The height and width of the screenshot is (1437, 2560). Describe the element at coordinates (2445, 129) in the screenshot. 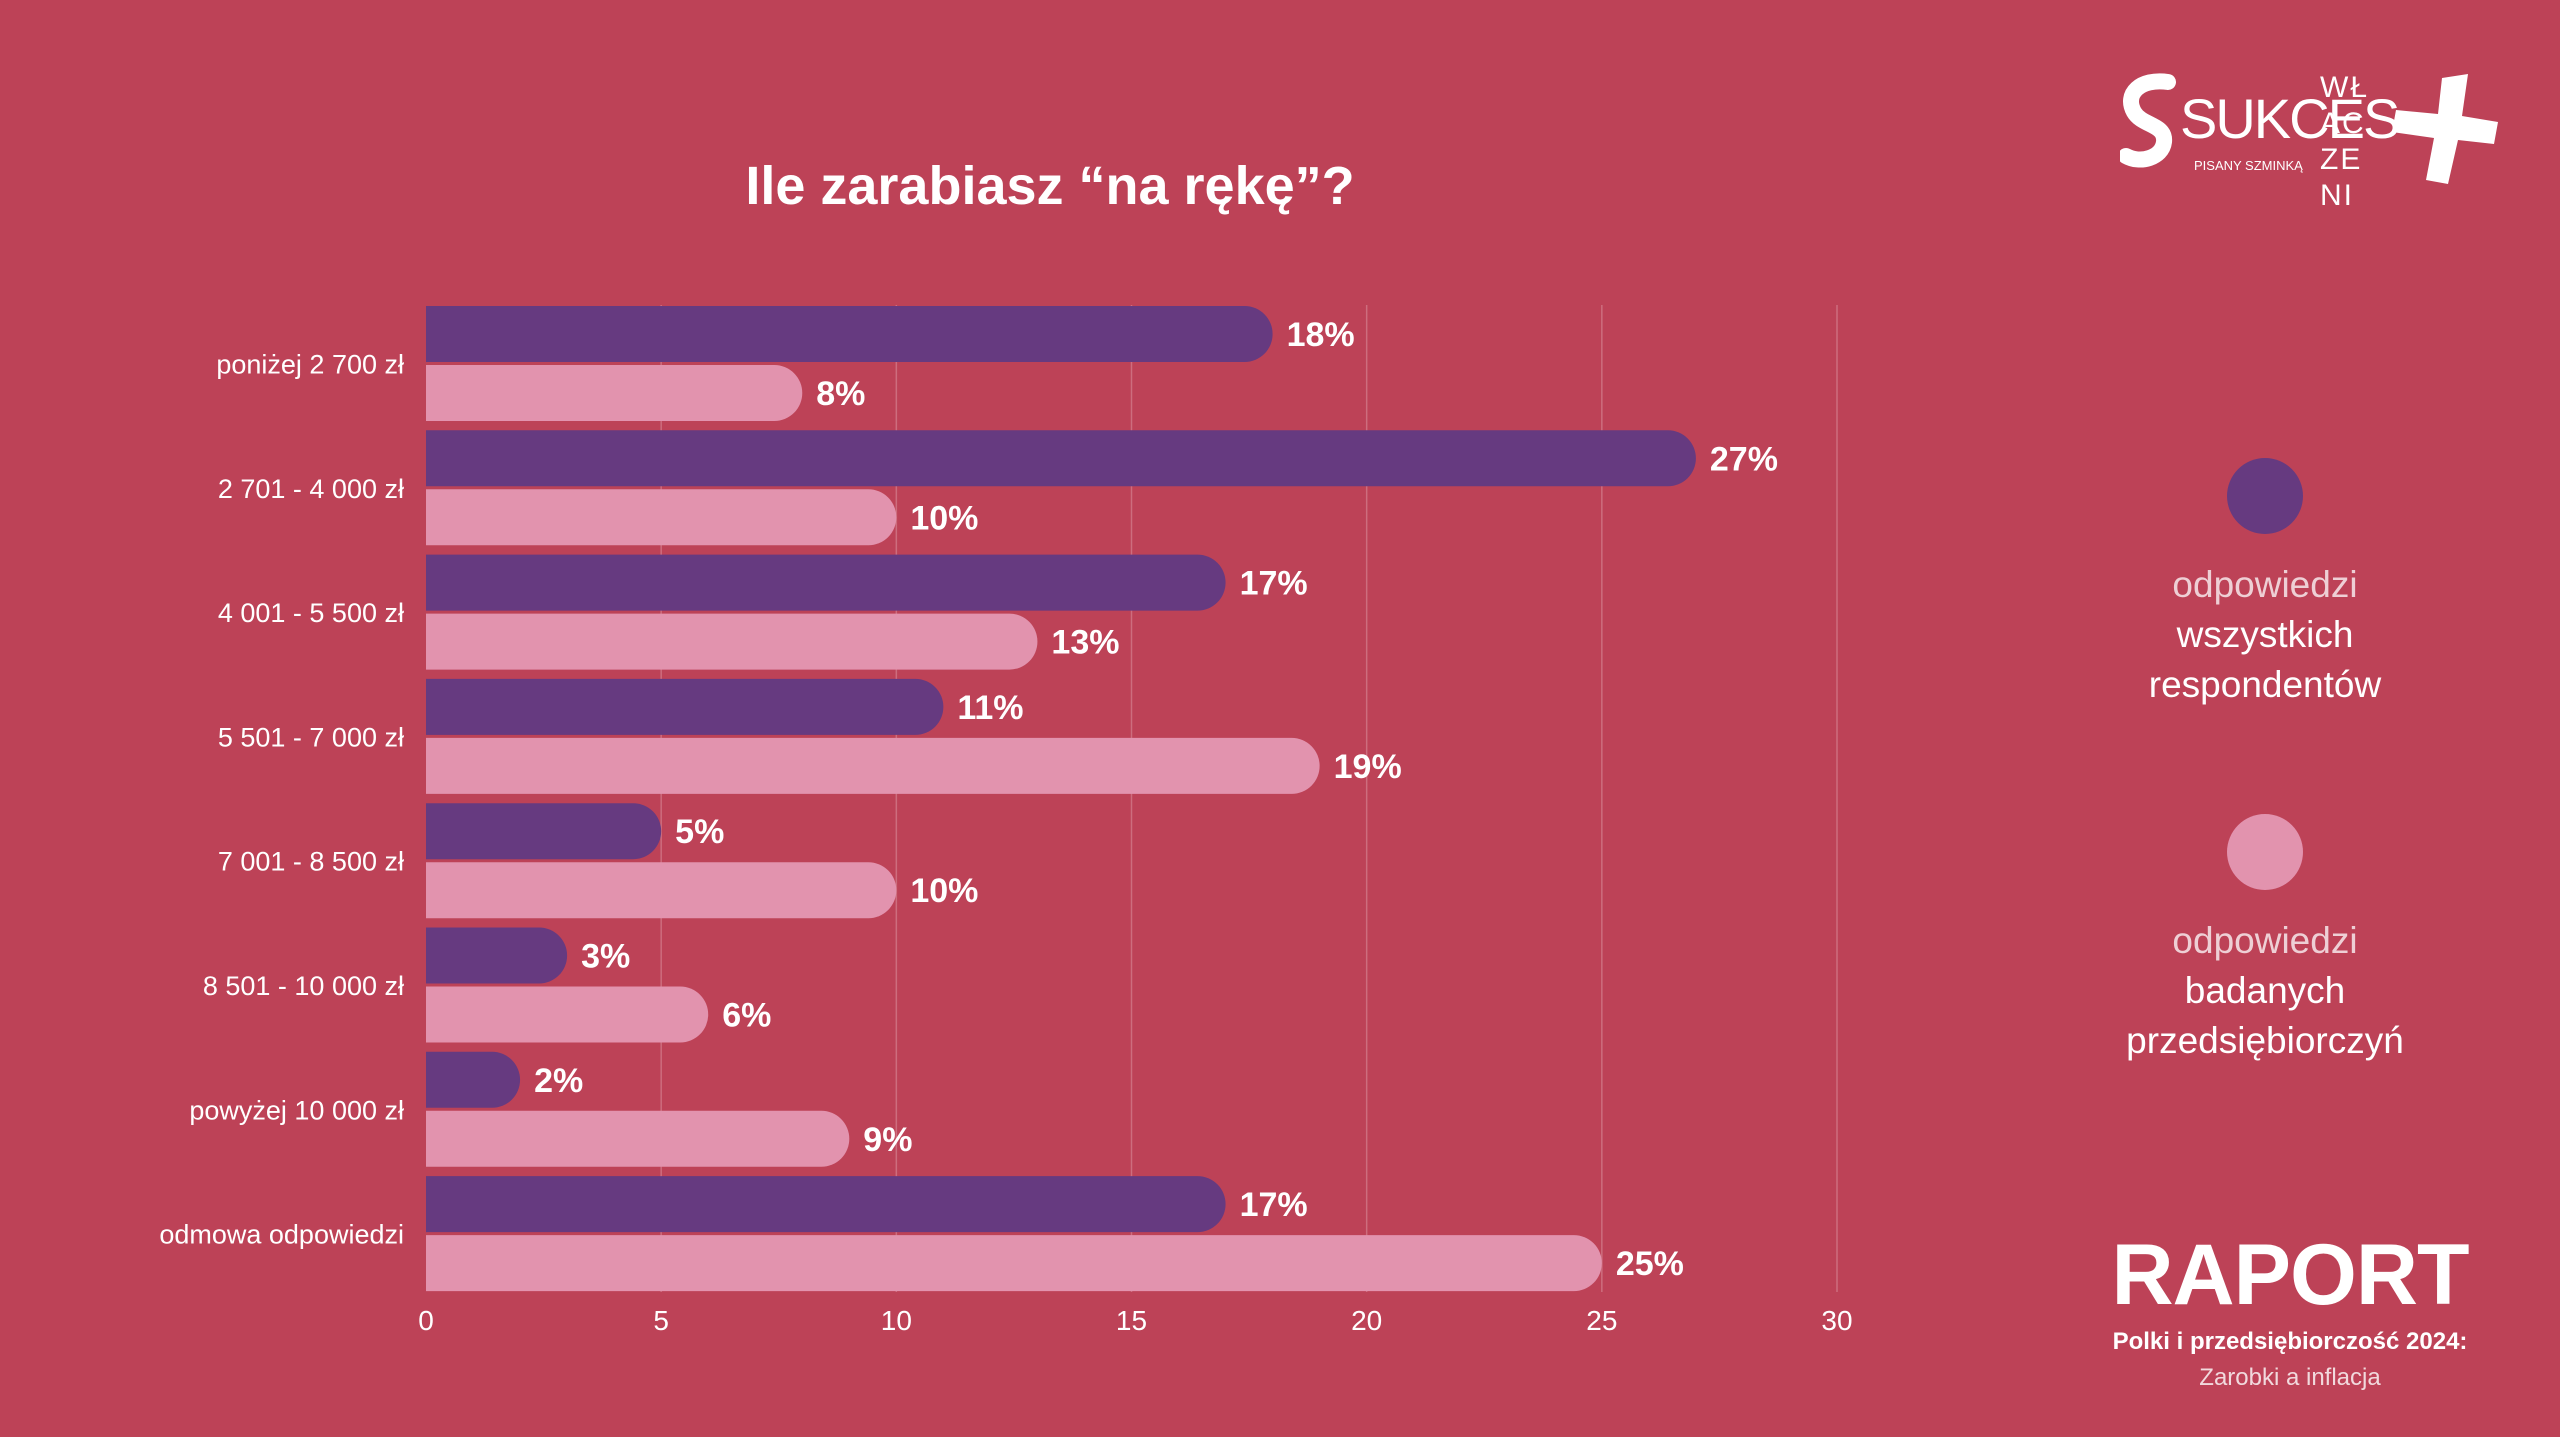

I see `plus-mark-icon` at that location.